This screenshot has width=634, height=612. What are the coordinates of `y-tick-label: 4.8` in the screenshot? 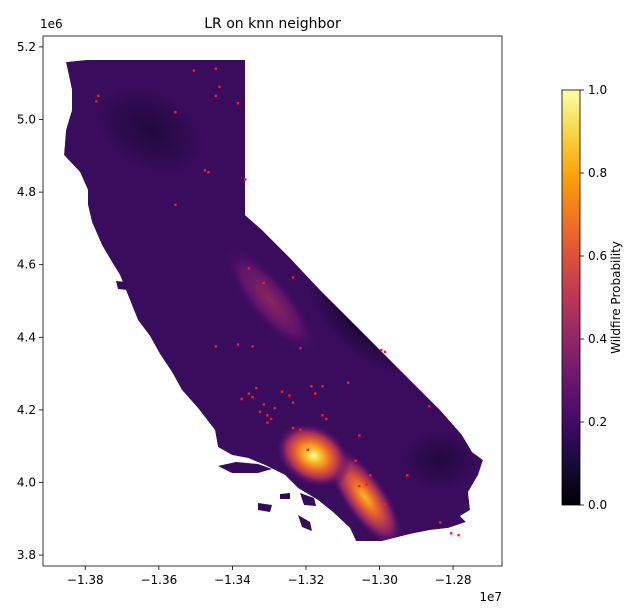 It's located at (26, 192).